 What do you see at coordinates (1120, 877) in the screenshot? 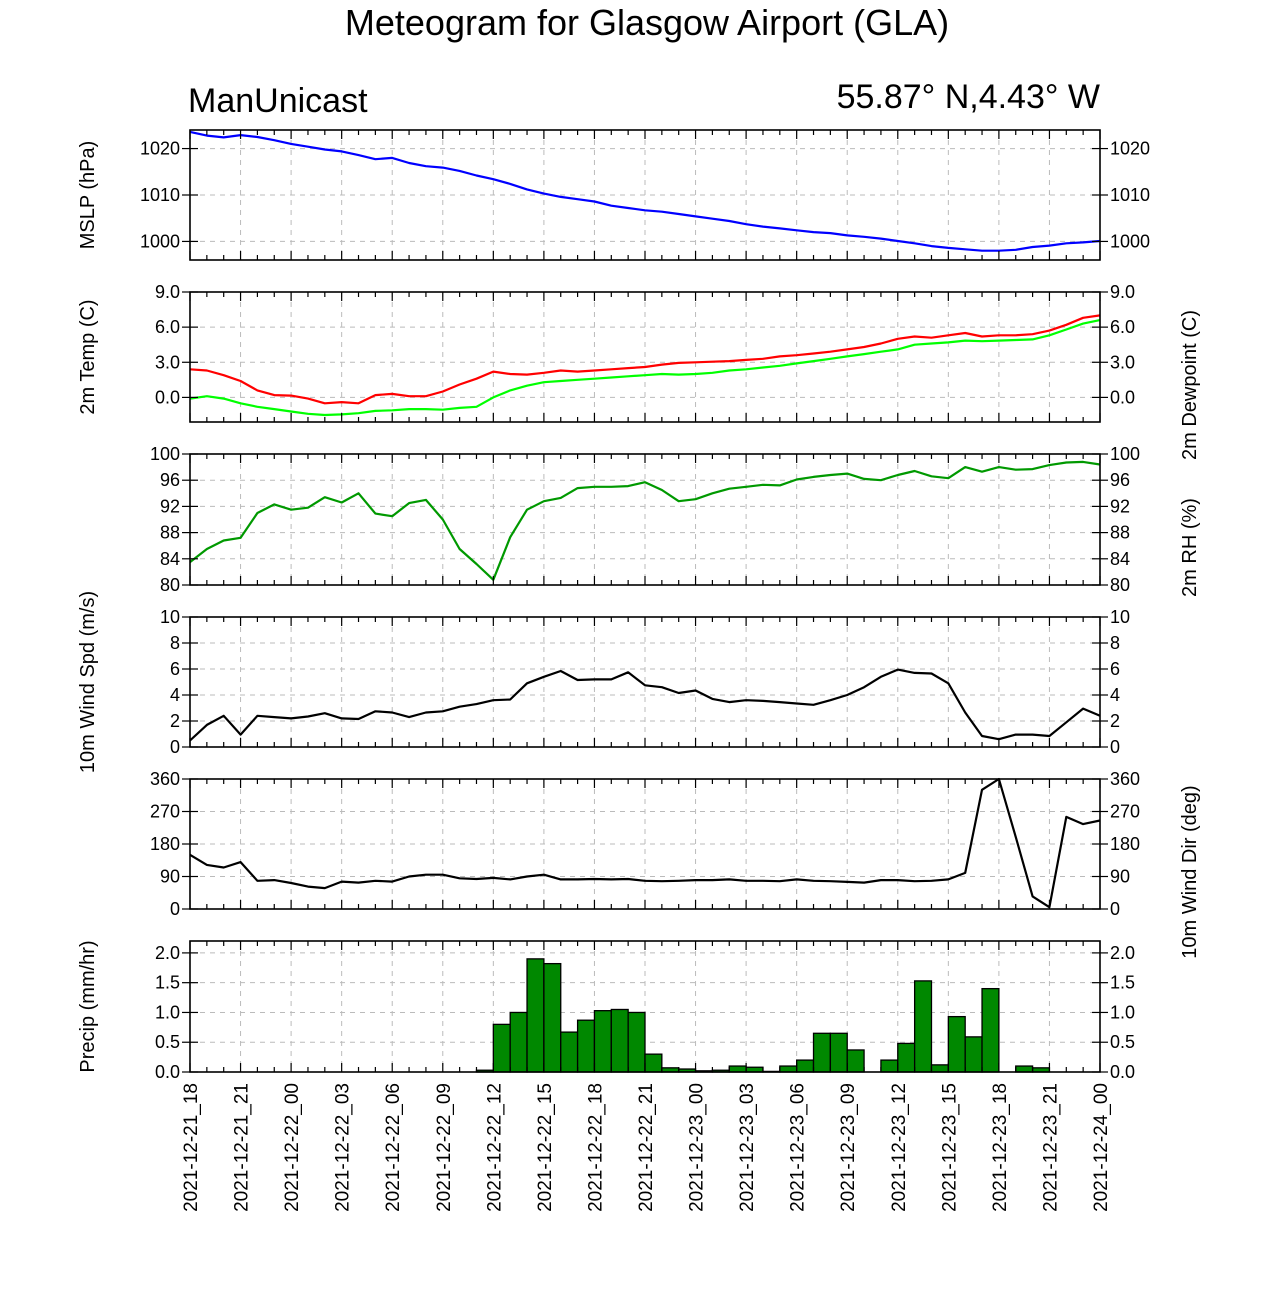
I see `y-tick-label-right: 90` at bounding box center [1120, 877].